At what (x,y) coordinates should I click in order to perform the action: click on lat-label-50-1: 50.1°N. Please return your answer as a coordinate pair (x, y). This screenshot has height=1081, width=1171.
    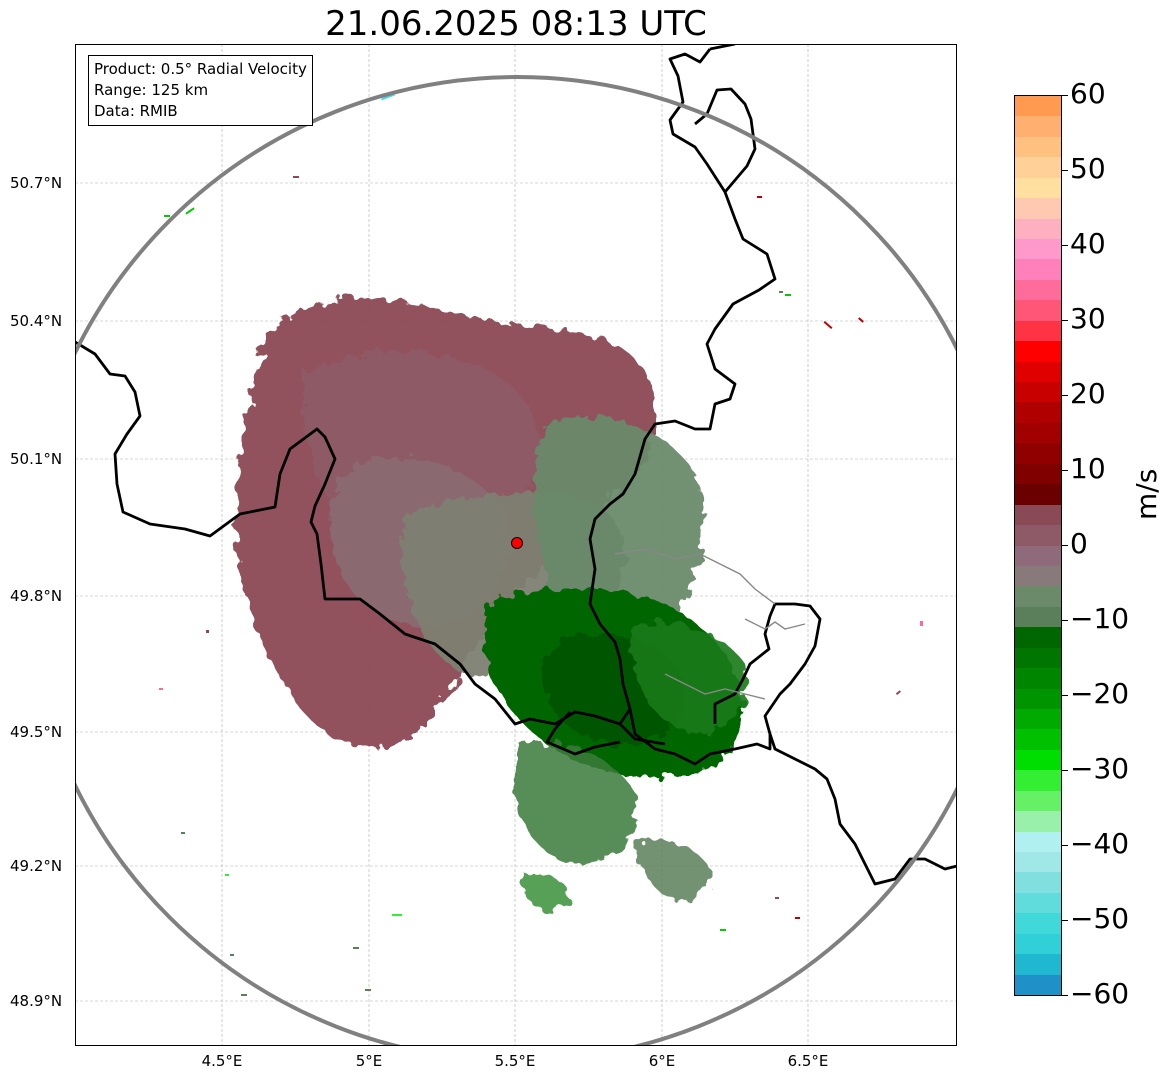
    Looking at the image, I should click on (36, 459).